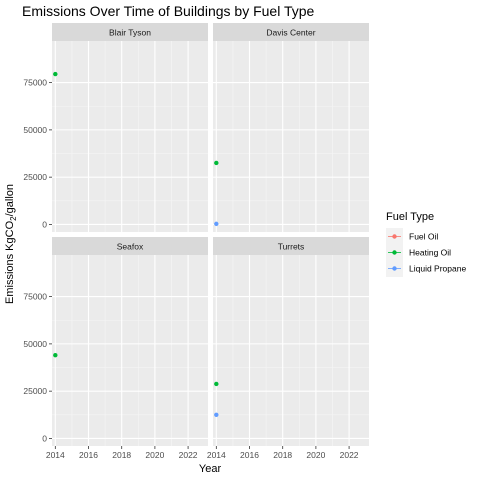 This screenshot has width=480, height=485. Describe the element at coordinates (216, 384) in the screenshot. I see `point-turrets-heating-oil` at that location.